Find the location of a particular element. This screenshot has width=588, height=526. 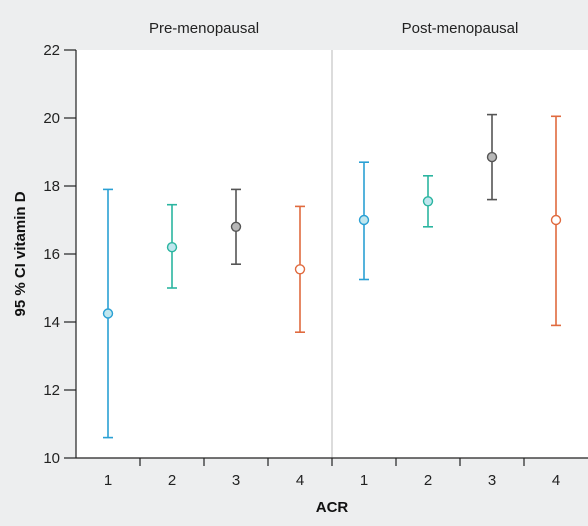

y-tick-label: 12 is located at coordinates (51, 390).